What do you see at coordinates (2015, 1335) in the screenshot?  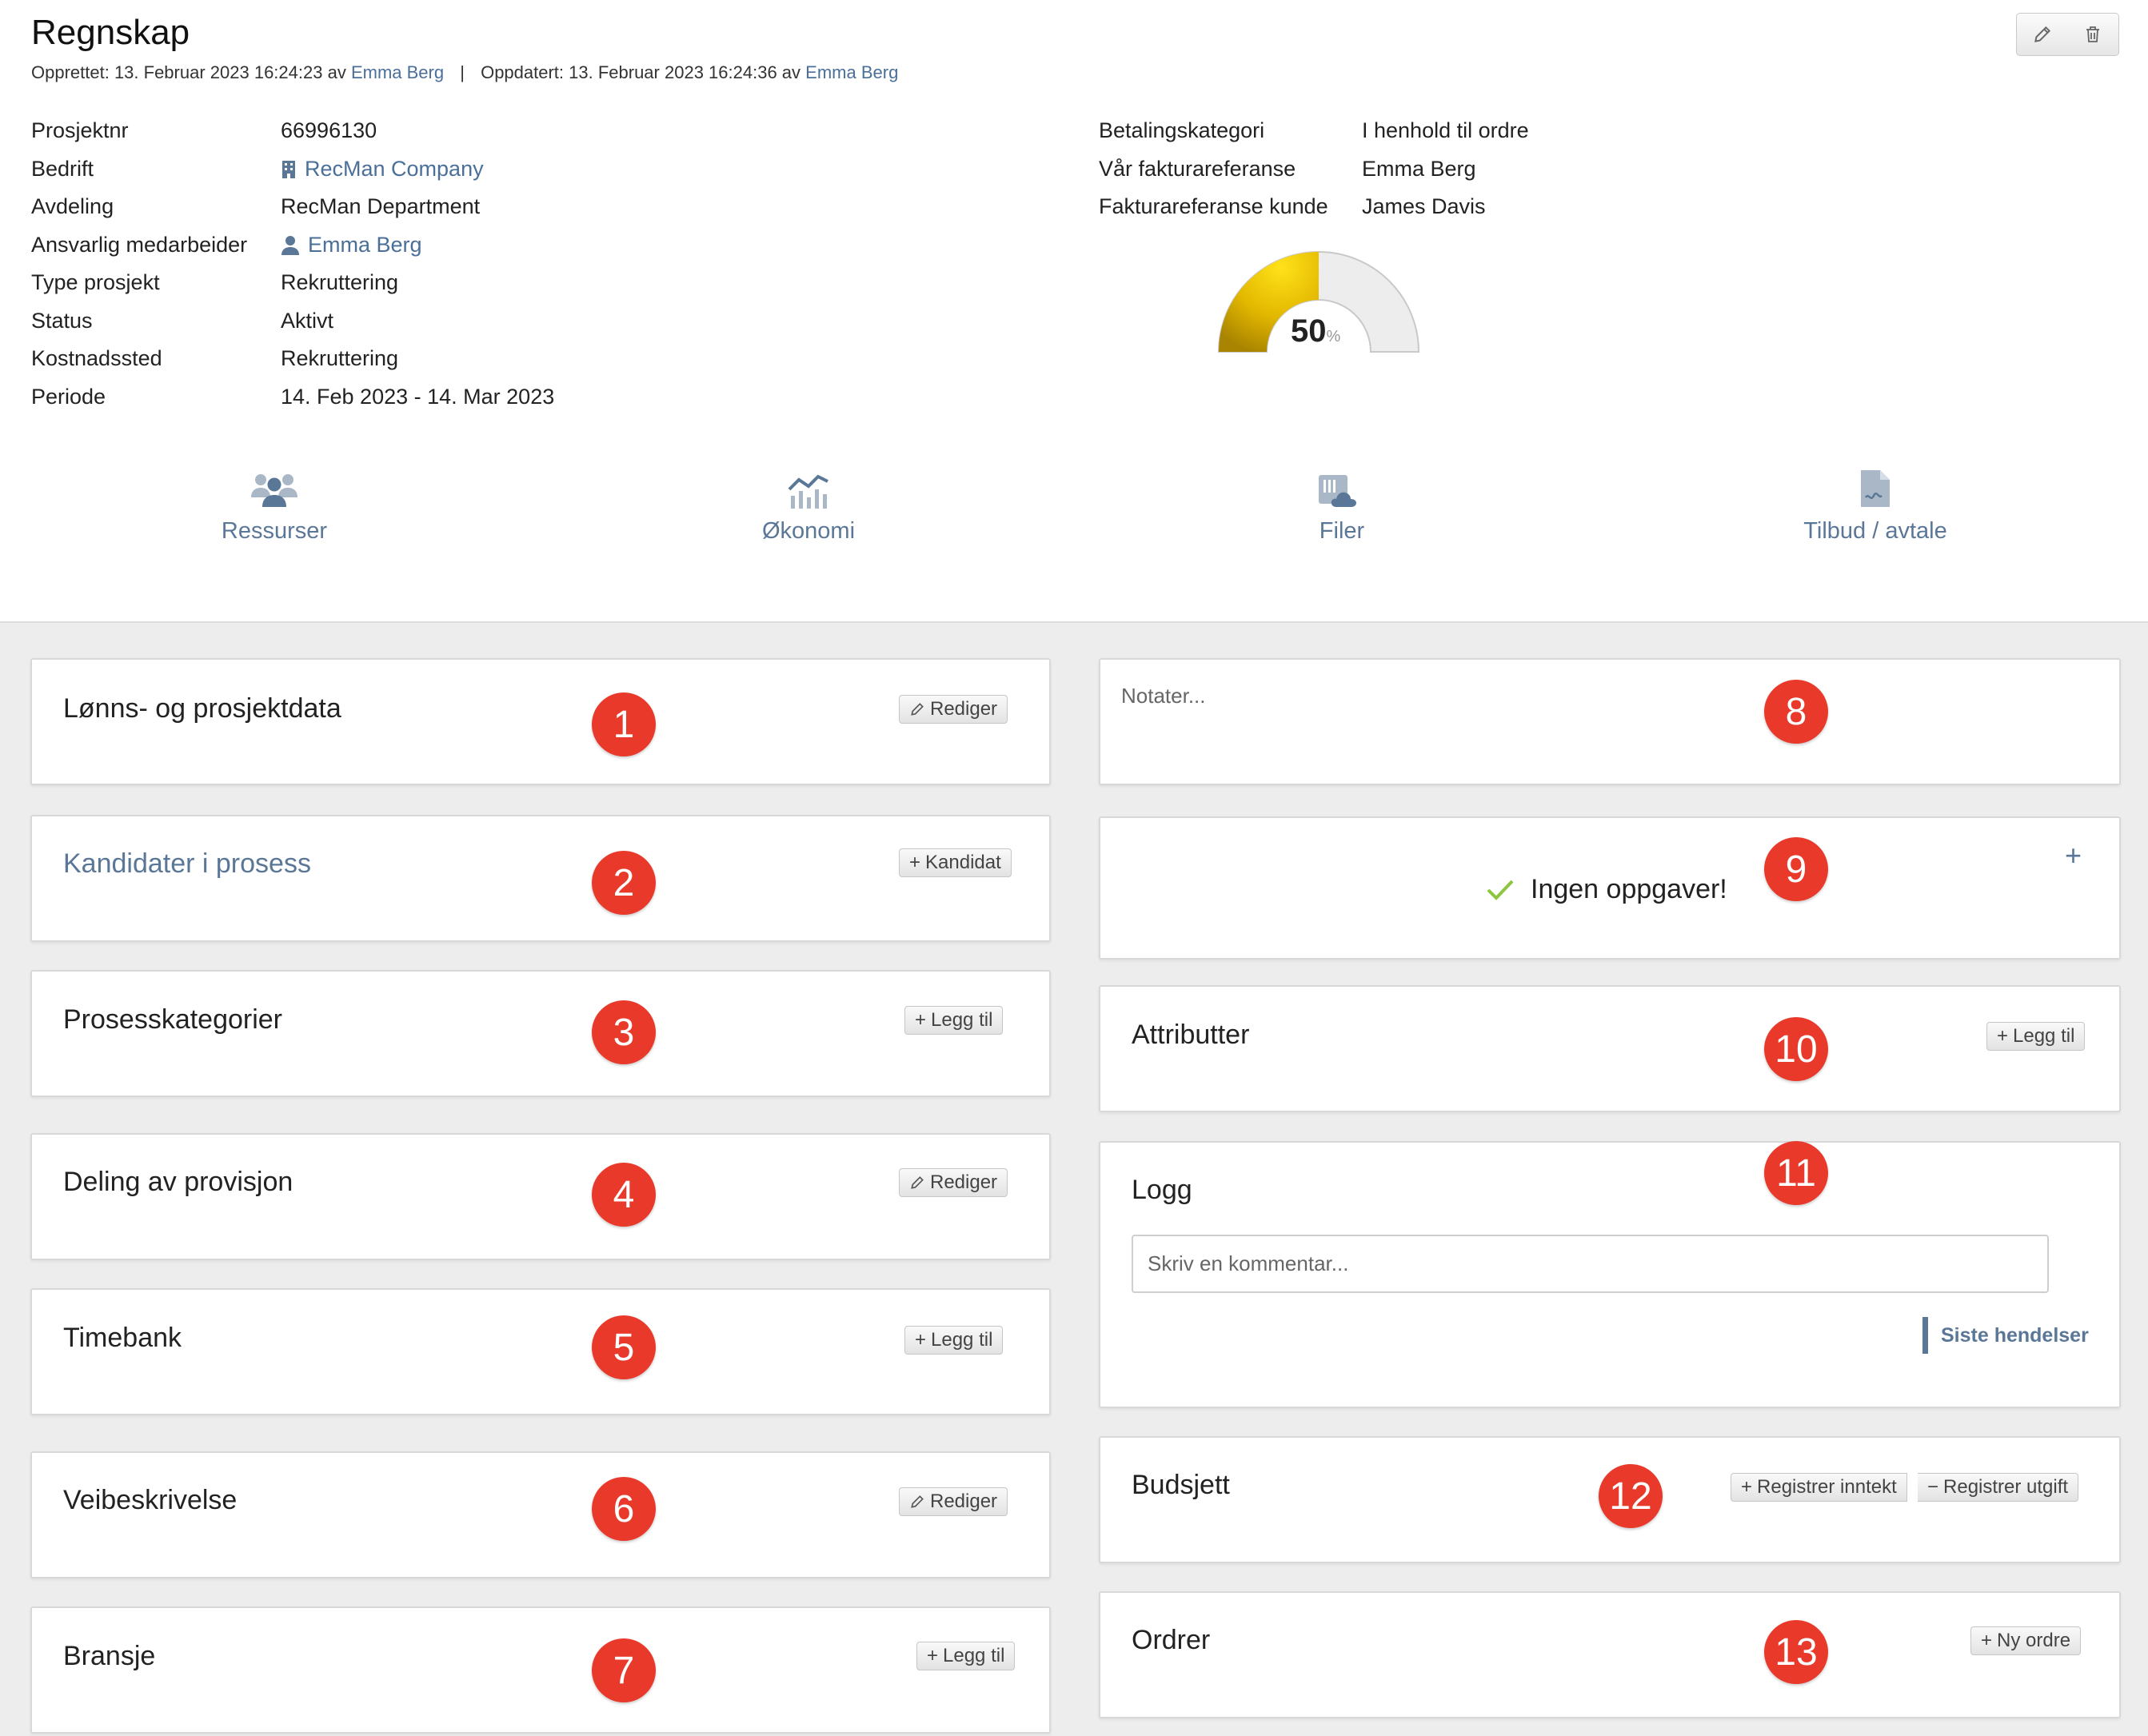 I see `events-label: Siste hendelser` at bounding box center [2015, 1335].